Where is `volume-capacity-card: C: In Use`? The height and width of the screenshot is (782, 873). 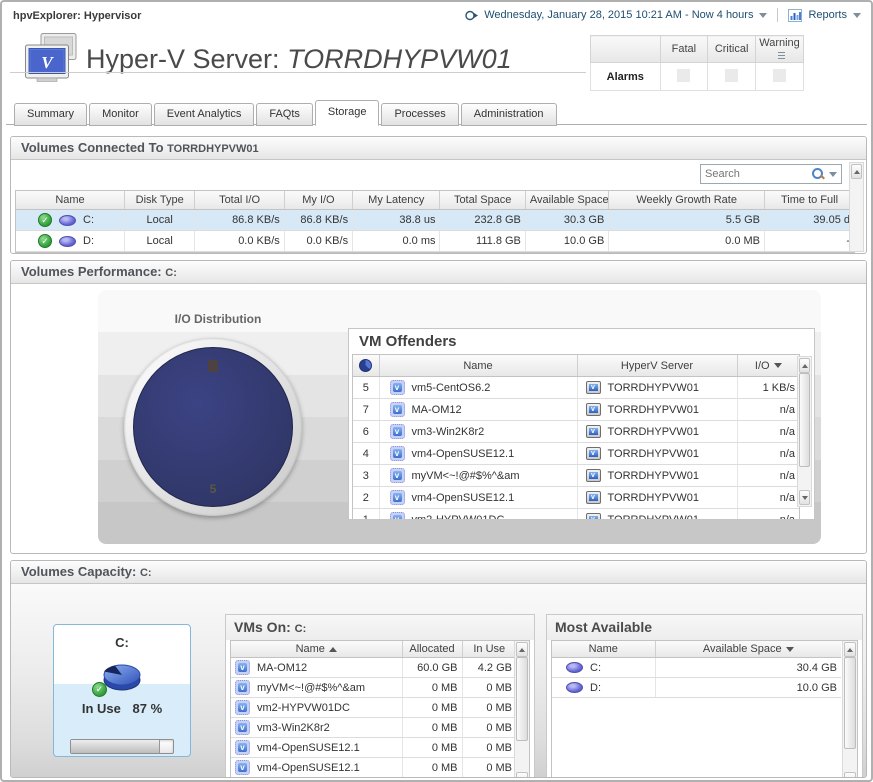
volume-capacity-card: C: In Use is located at coordinates (122, 690).